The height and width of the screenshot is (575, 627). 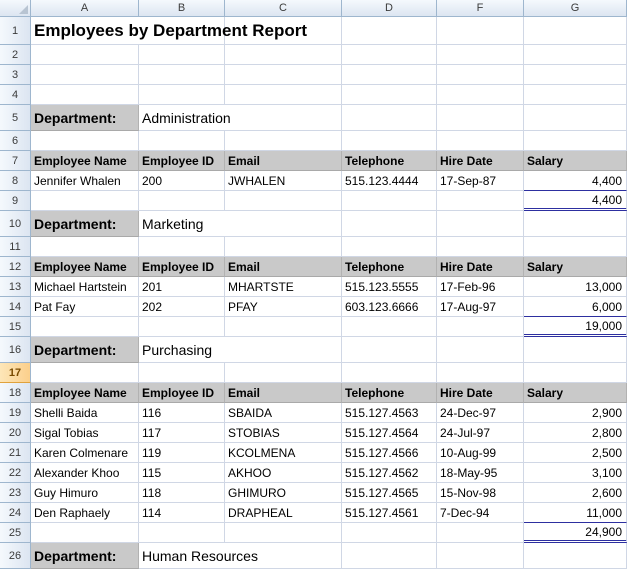 I want to click on row-header-15: 15, so click(x=15, y=327).